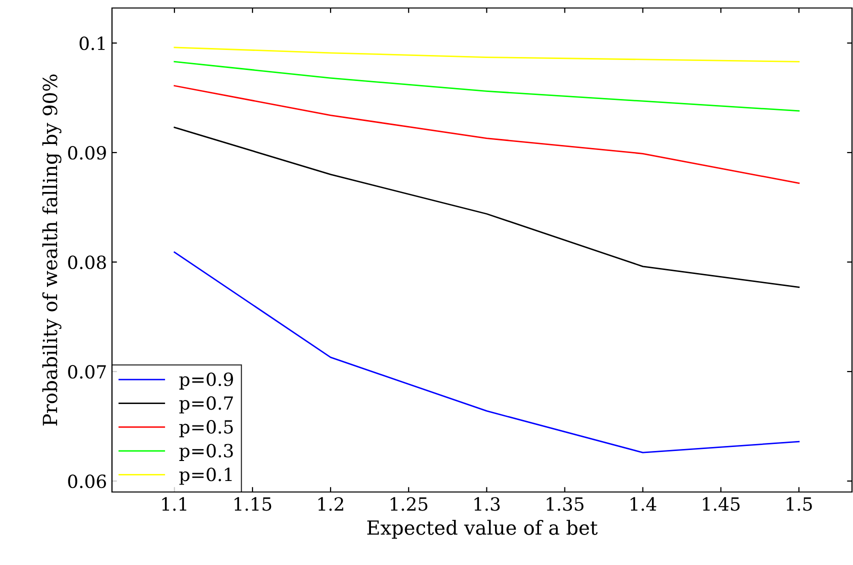 The height and width of the screenshot is (565, 853). What do you see at coordinates (87, 153) in the screenshot?
I see `y-tick-label: 0.09` at bounding box center [87, 153].